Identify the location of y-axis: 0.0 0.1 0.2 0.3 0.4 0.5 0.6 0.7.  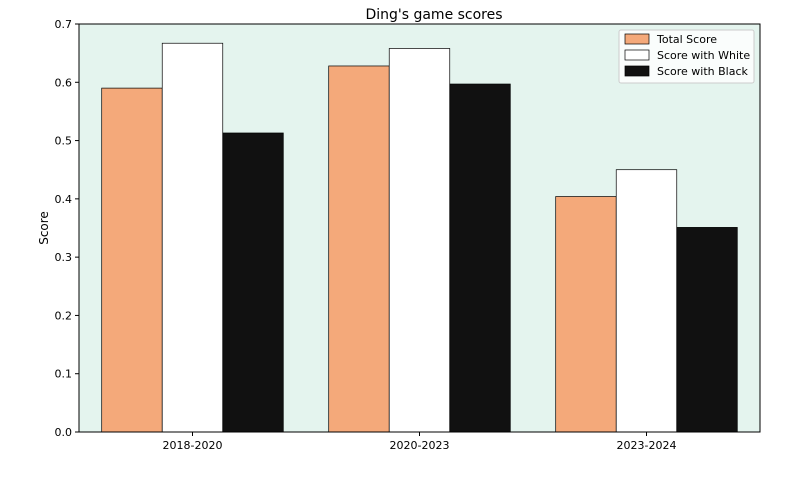
(67, 228).